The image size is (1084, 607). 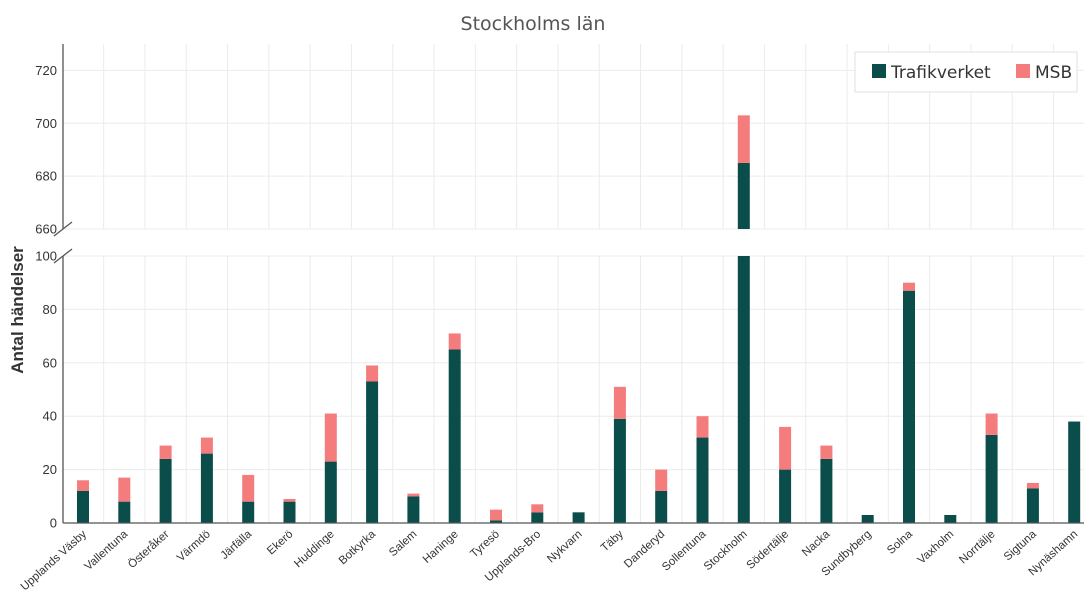 I want to click on bar-trafikverket-upper, so click(x=743, y=195).